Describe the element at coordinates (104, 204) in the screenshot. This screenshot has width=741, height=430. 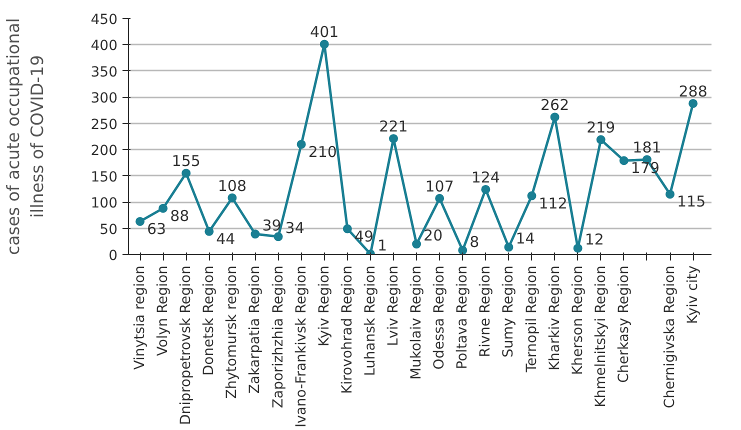
I see `y-tick-label: 100` at that location.